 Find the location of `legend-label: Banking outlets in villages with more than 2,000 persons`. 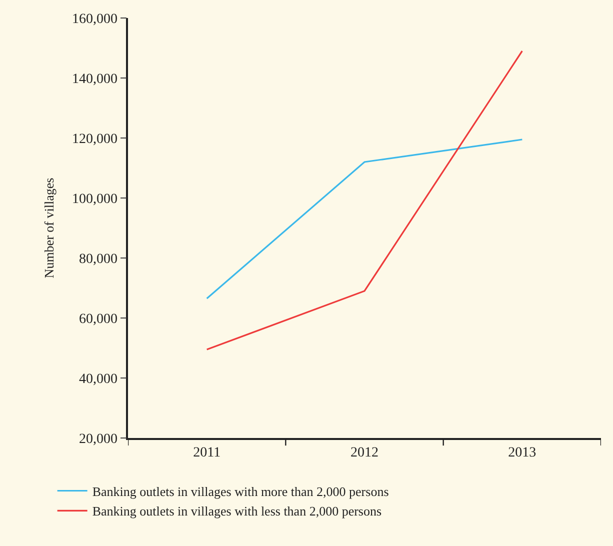

legend-label: Banking outlets in villages with more than 2,000 persons is located at coordinates (240, 491).